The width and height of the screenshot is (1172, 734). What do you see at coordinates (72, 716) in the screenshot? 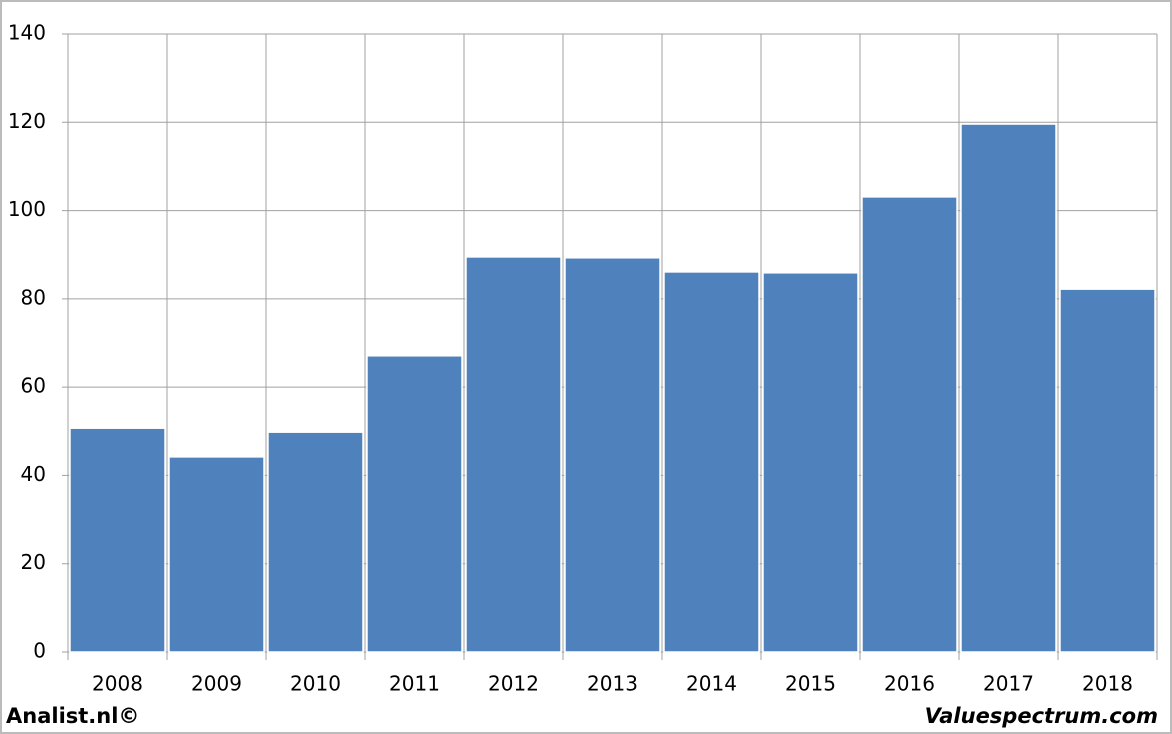
I see `footer-left: Analist.nl©` at bounding box center [72, 716].